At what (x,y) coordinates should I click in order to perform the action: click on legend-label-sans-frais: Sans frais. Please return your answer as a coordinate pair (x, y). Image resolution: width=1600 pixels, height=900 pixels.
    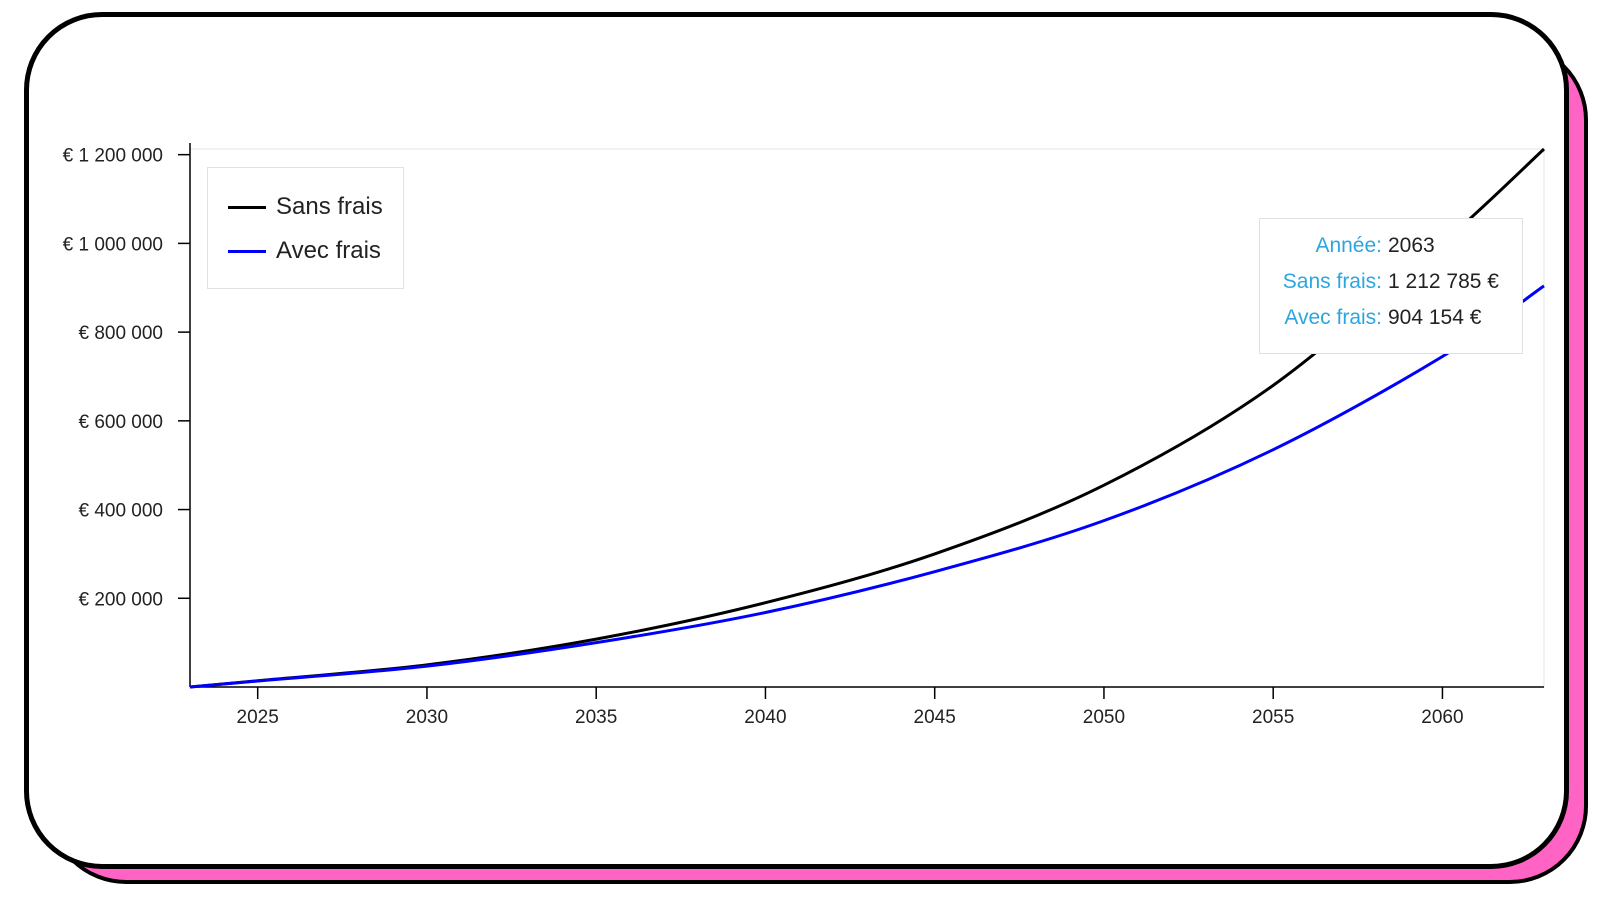
    Looking at the image, I should click on (329, 206).